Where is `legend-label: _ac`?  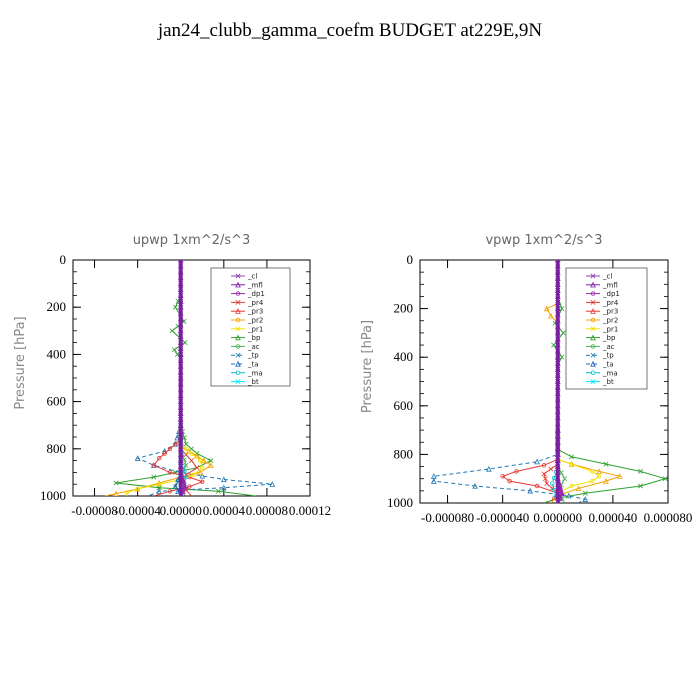
legend-label: _ac is located at coordinates (608, 347).